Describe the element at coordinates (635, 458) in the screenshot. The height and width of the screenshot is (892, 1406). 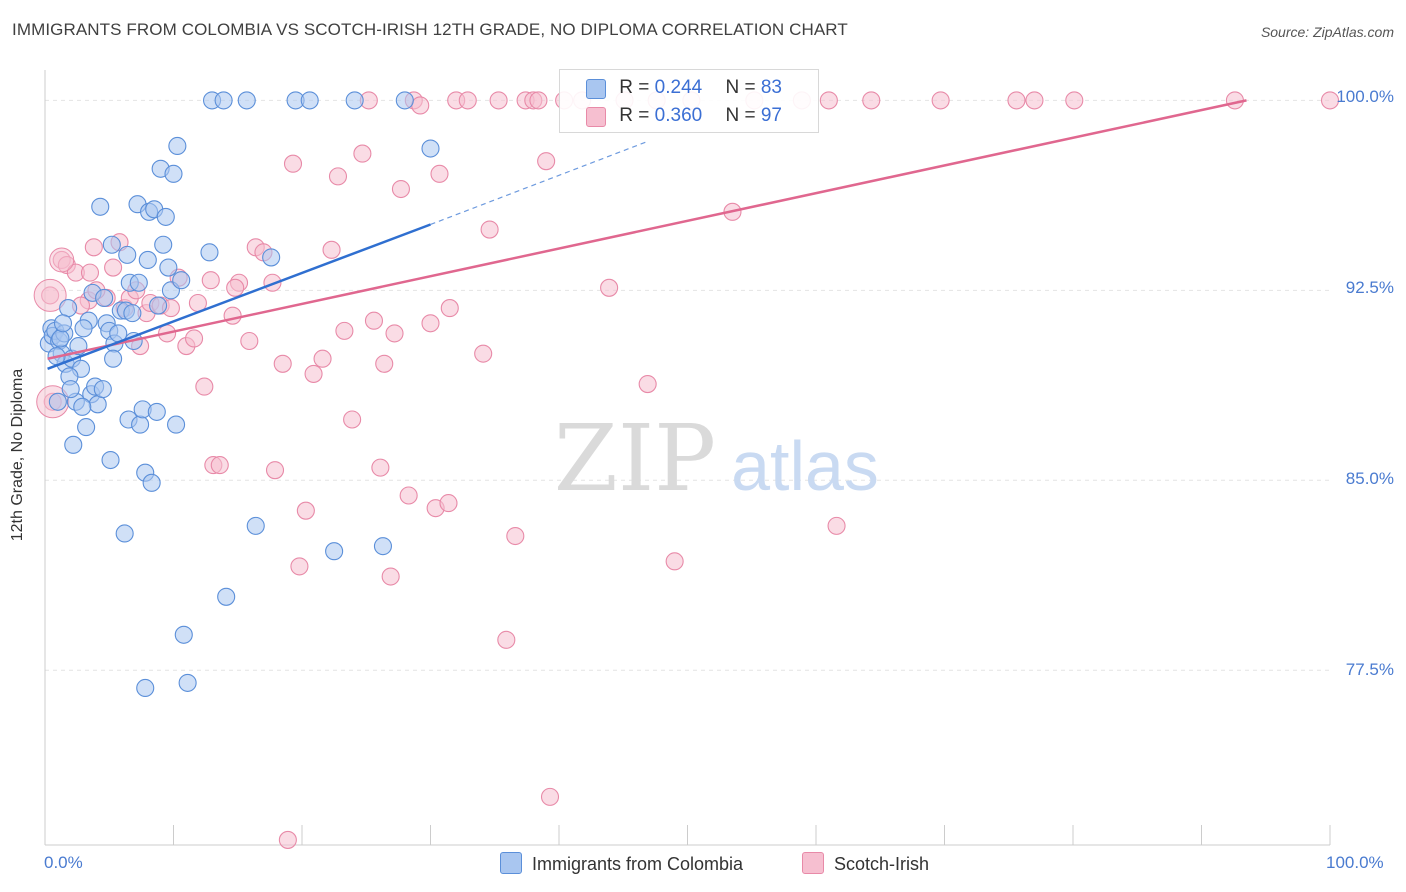
I see `watermark-zip: ZIP` at that location.